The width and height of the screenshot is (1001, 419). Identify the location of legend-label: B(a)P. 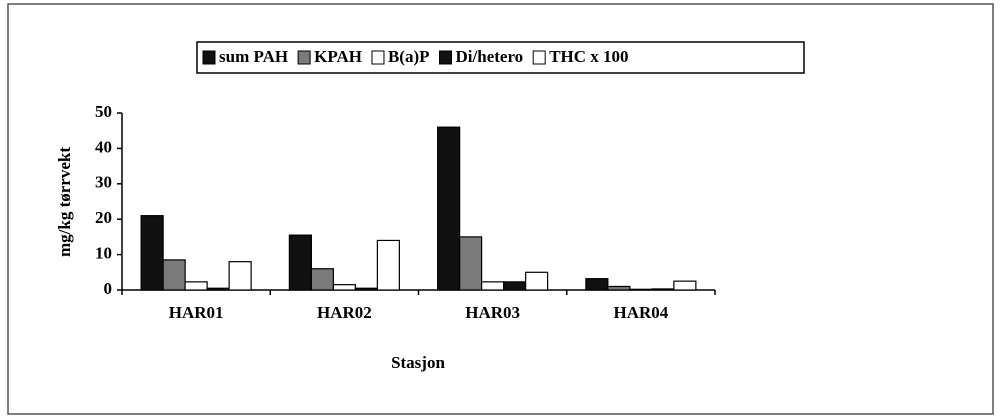
(409, 56).